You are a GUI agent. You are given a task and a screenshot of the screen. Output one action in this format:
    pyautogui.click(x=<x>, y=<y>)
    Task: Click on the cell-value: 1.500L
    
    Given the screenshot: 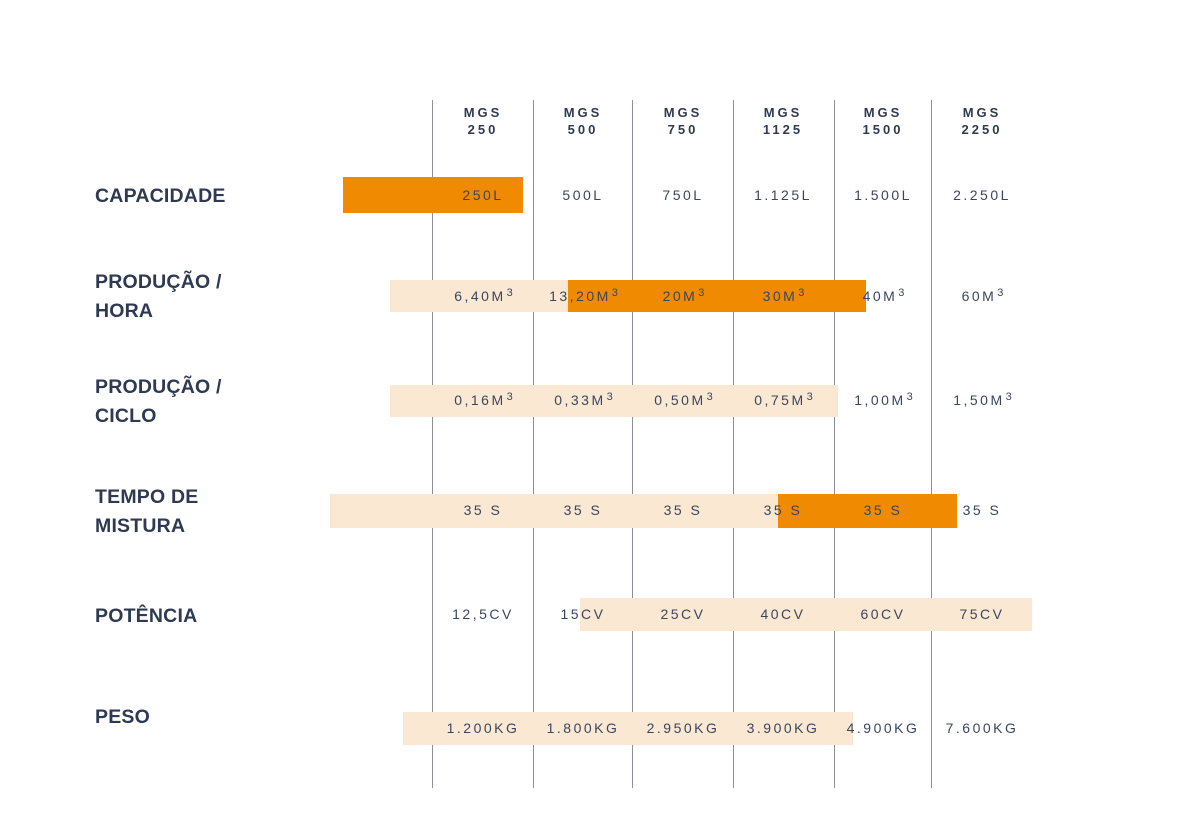 What is the action you would take?
    pyautogui.click(x=883, y=195)
    